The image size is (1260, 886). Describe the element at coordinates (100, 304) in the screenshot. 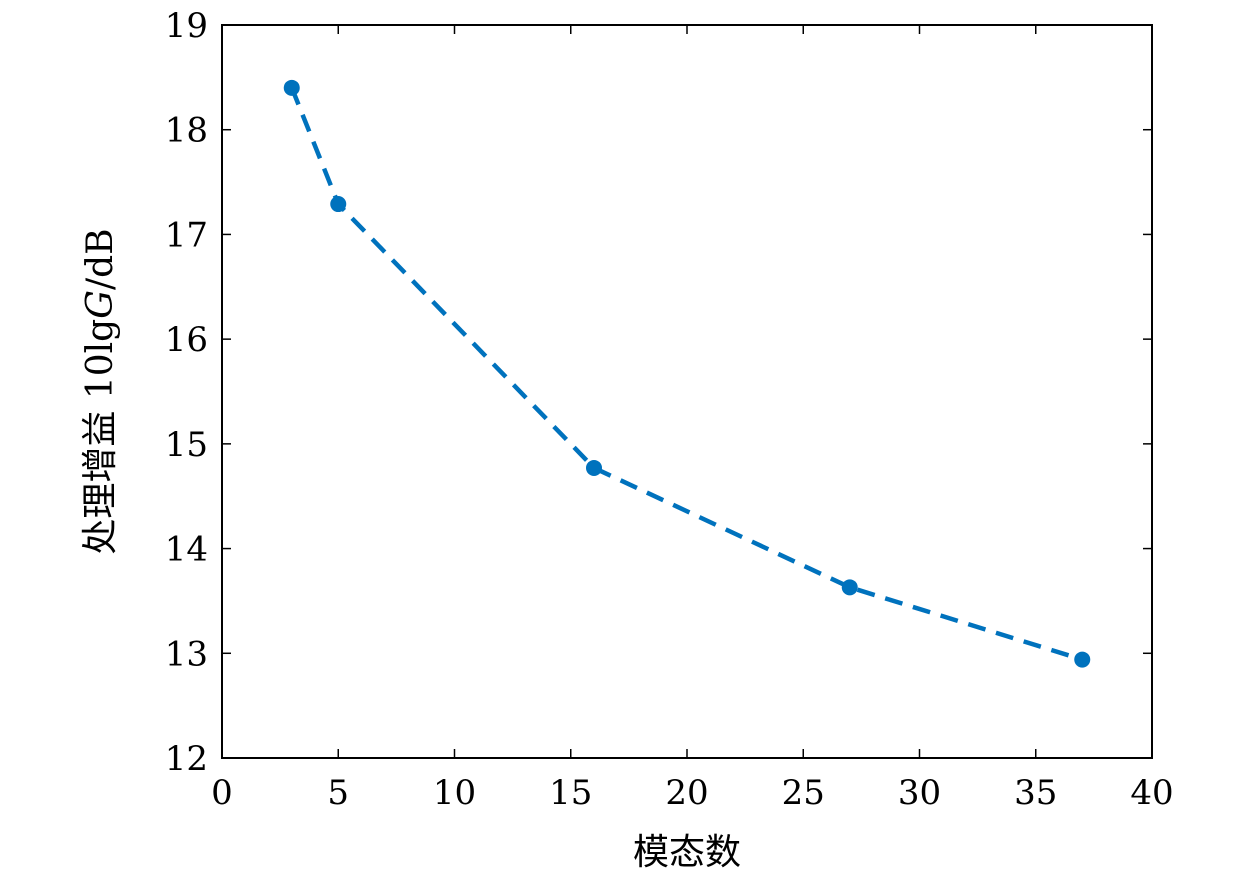

I see `y-axis-title-italic: G` at that location.